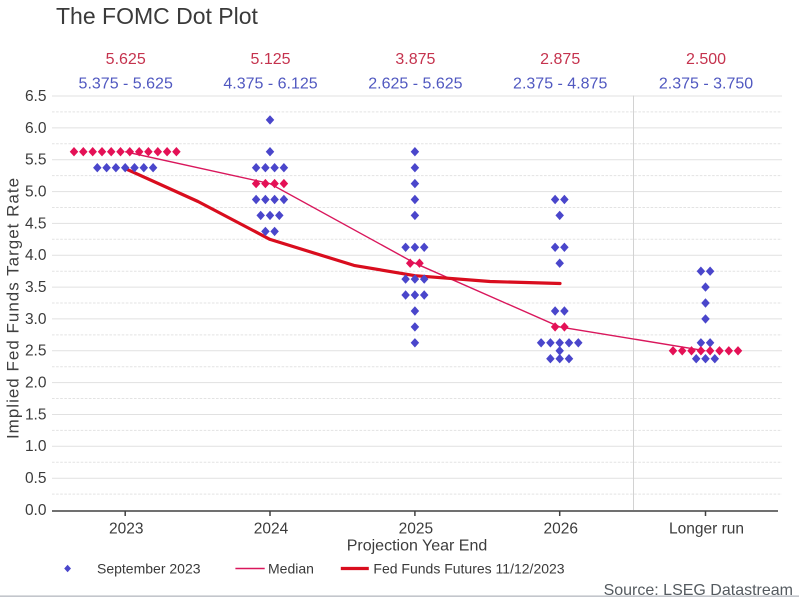 The width and height of the screenshot is (799, 600). Describe the element at coordinates (13, 308) in the screenshot. I see `svg-text: Implied Fed Funds Target Rate` at that location.